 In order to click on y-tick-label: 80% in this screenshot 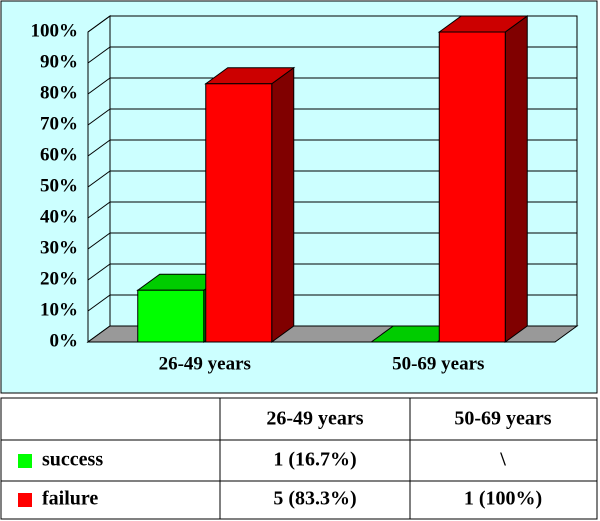, I will do `click(59, 92)`.